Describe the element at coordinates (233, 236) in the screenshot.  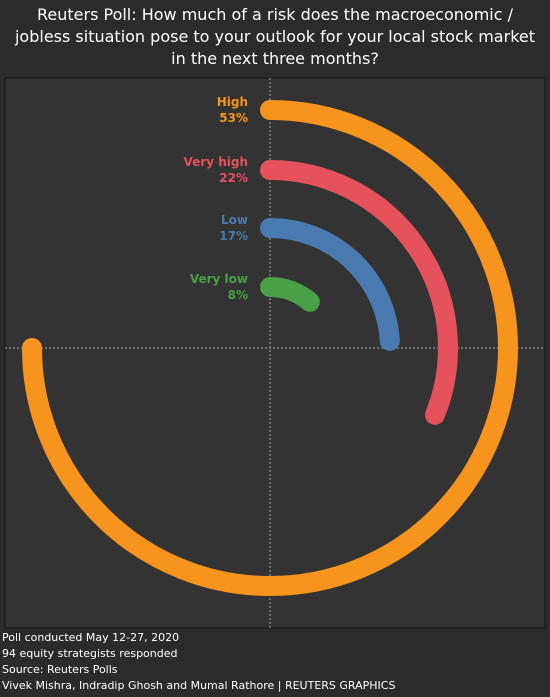
I see `value-label: 17%` at that location.